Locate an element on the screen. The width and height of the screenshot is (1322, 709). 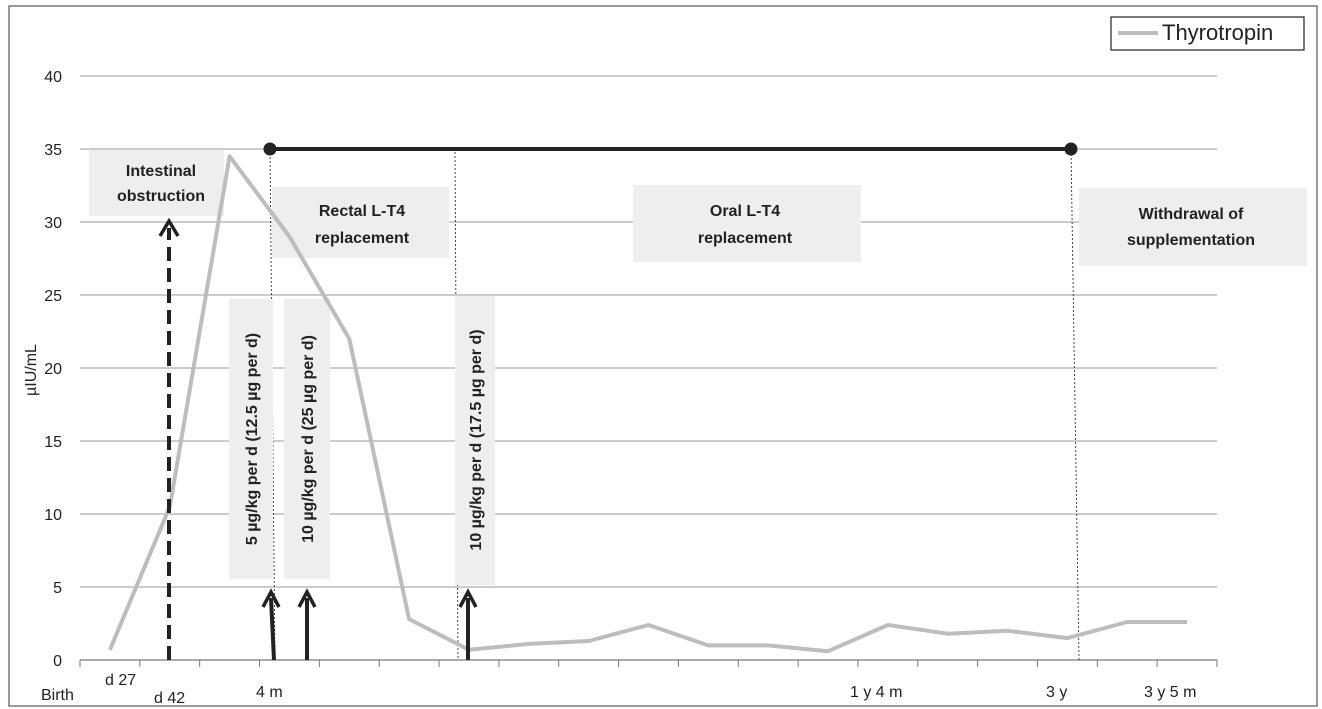
y-axis-tick-labels: 0 5 10 15 20 25 30 35 40 is located at coordinates (53, 369).